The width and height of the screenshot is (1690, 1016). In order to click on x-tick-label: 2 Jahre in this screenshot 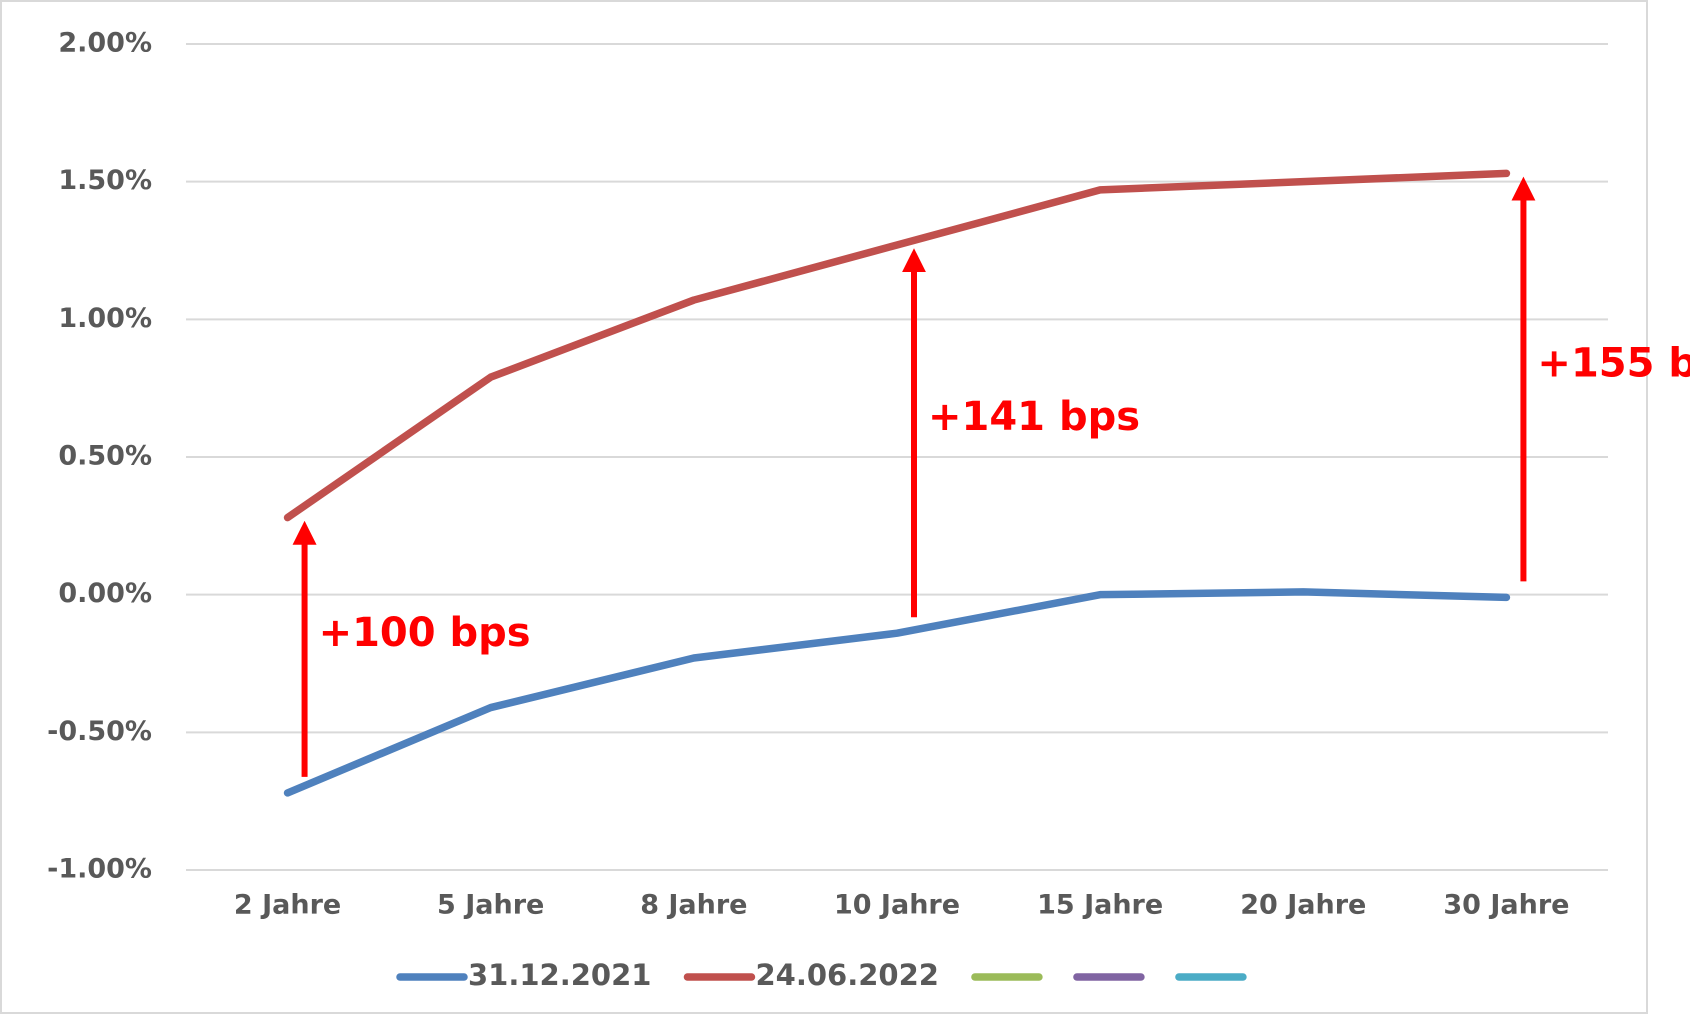, I will do `click(287, 905)`.